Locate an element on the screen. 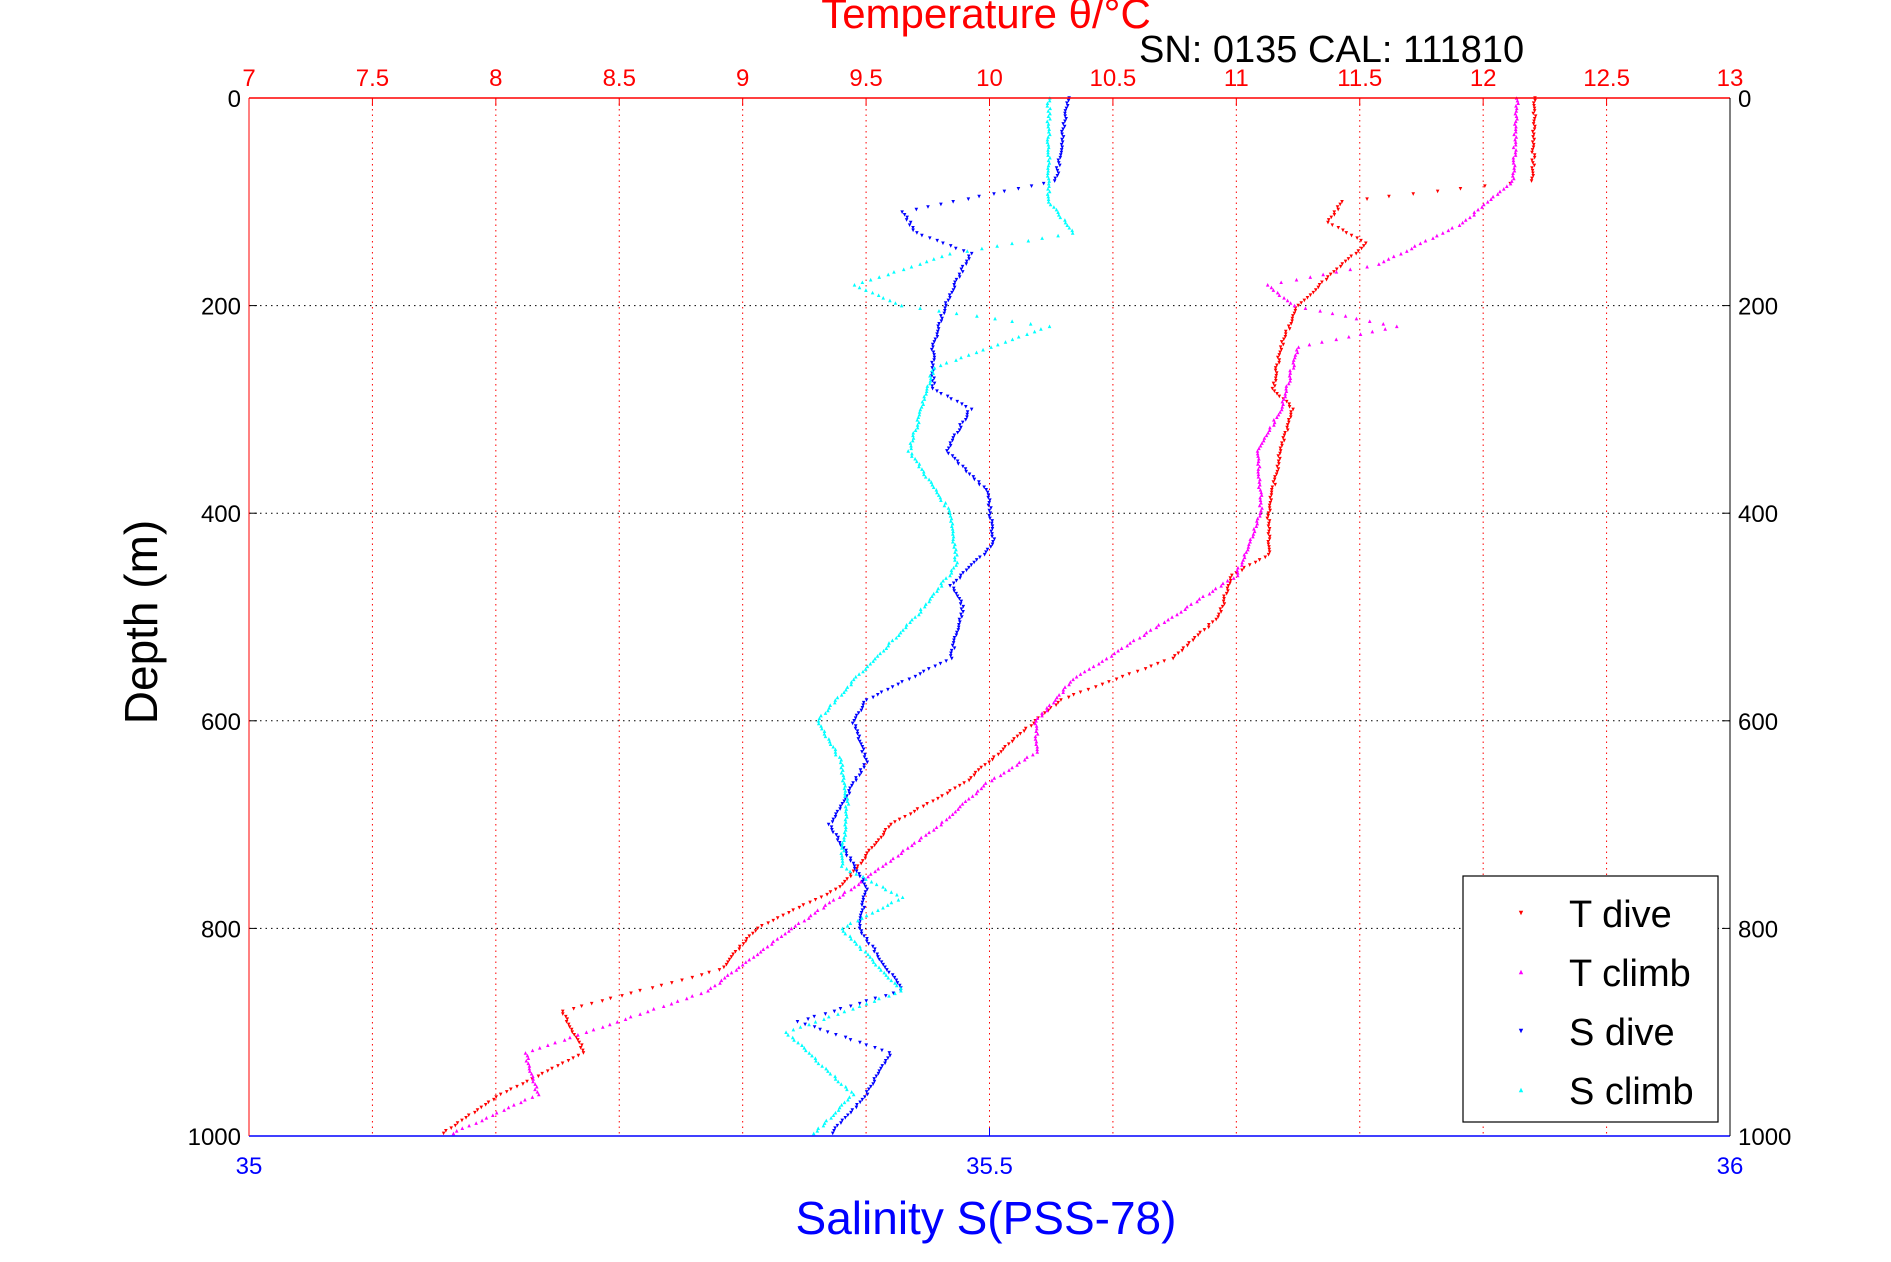 The image size is (1891, 1262). chart-title: Temperature θ/°C is located at coordinates (986, 18).